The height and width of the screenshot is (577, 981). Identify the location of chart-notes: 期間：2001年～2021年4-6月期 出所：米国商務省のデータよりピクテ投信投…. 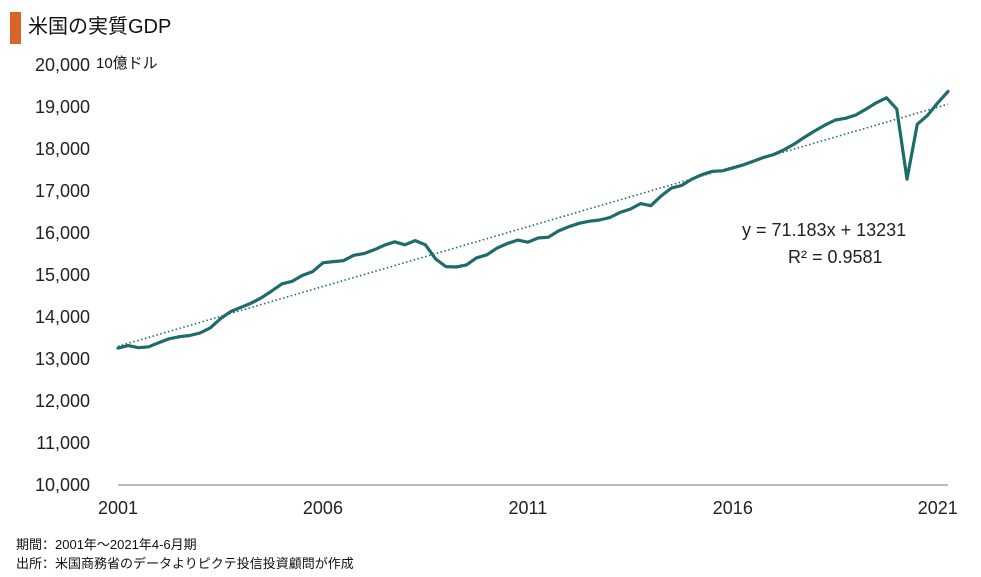
(185, 554).